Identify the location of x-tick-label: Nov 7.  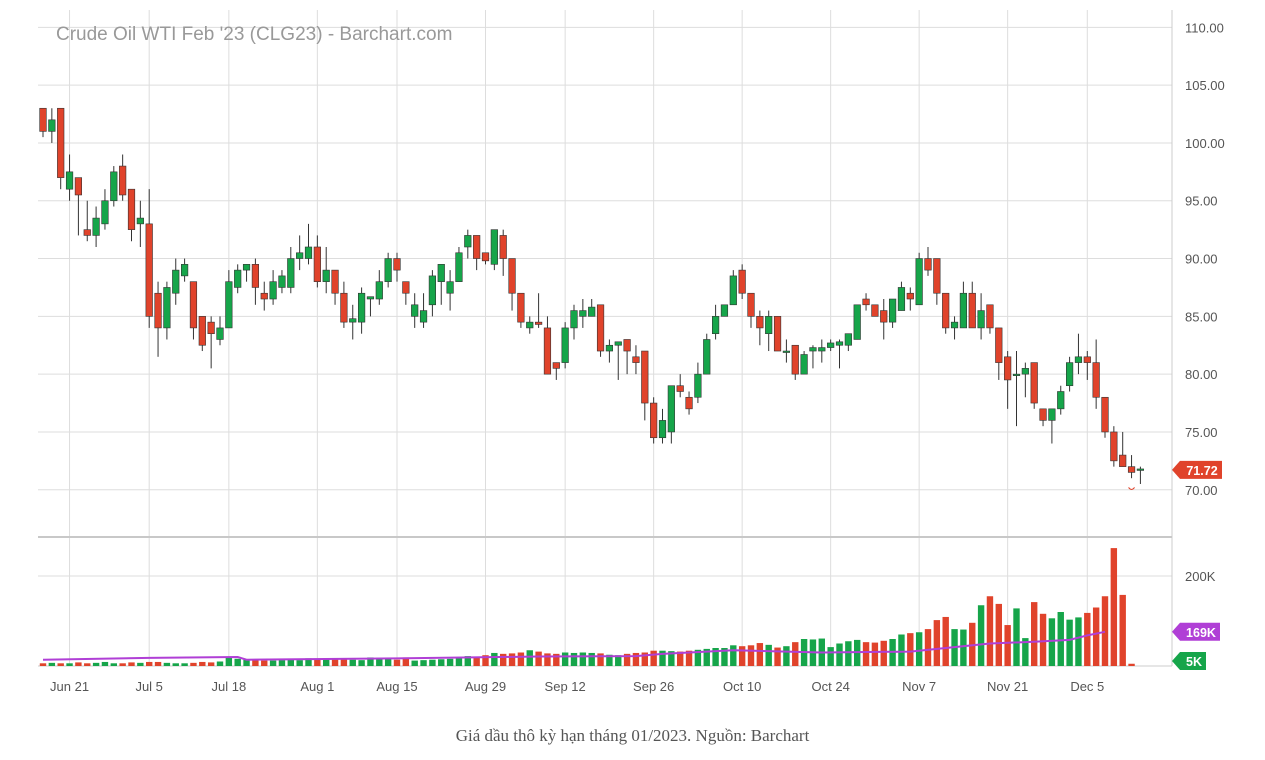
(919, 686).